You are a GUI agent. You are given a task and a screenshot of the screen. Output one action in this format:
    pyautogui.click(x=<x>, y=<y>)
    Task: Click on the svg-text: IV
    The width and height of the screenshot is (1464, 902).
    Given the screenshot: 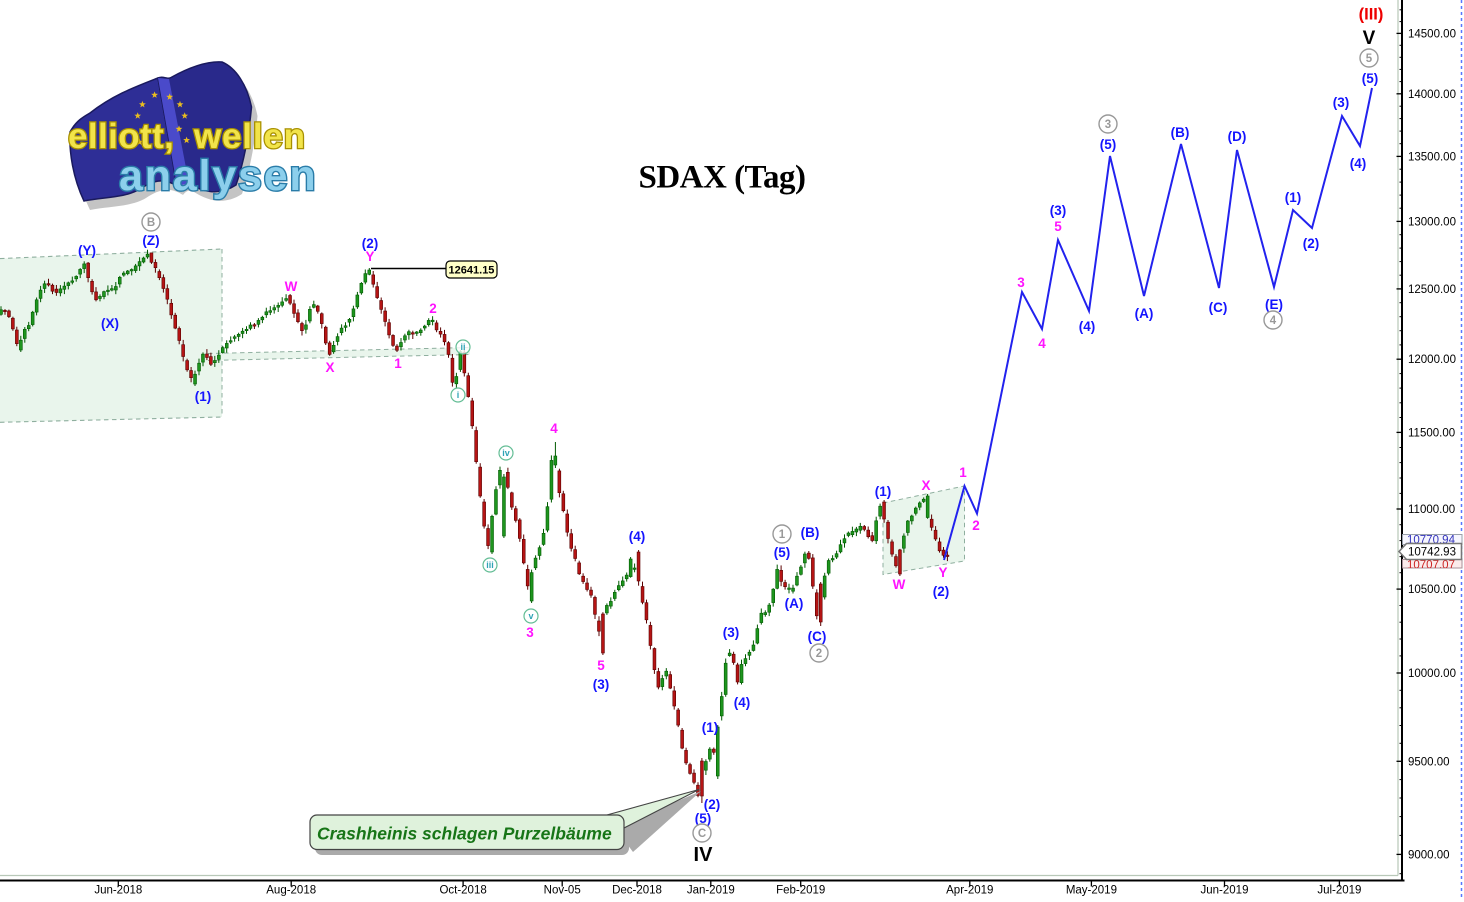 What is the action you would take?
    pyautogui.click(x=704, y=855)
    